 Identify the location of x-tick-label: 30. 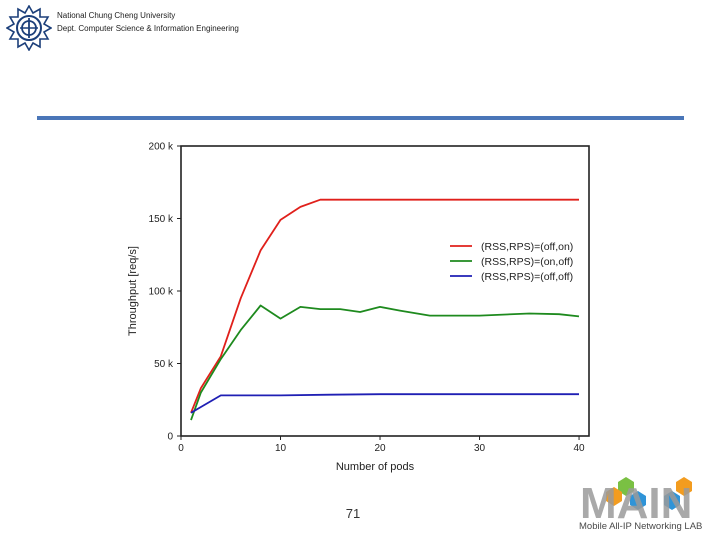
(480, 448).